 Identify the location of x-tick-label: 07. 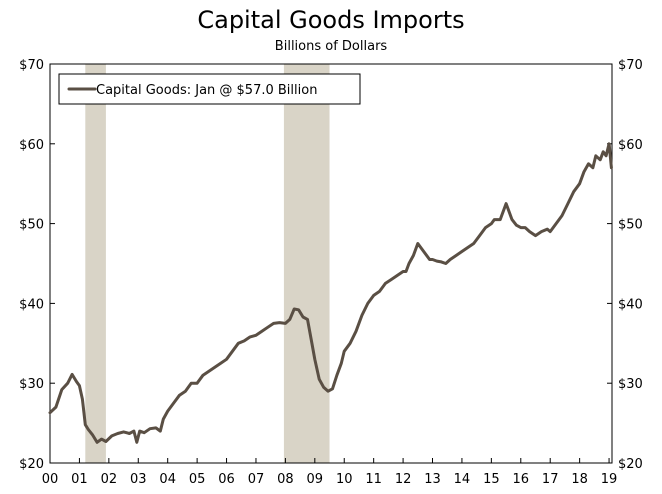
(256, 479).